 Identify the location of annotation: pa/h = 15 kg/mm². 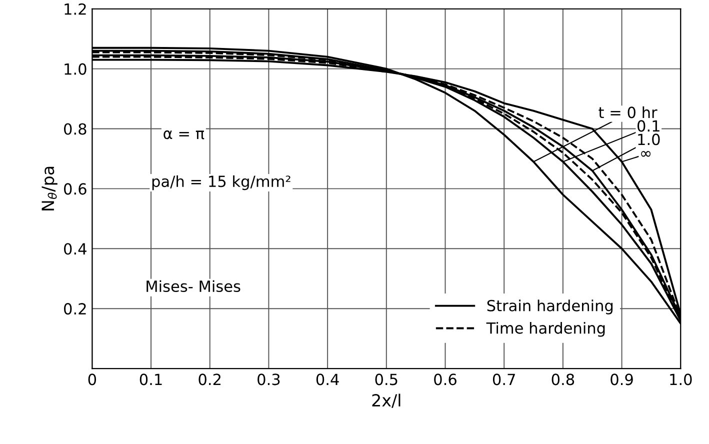
(221, 182).